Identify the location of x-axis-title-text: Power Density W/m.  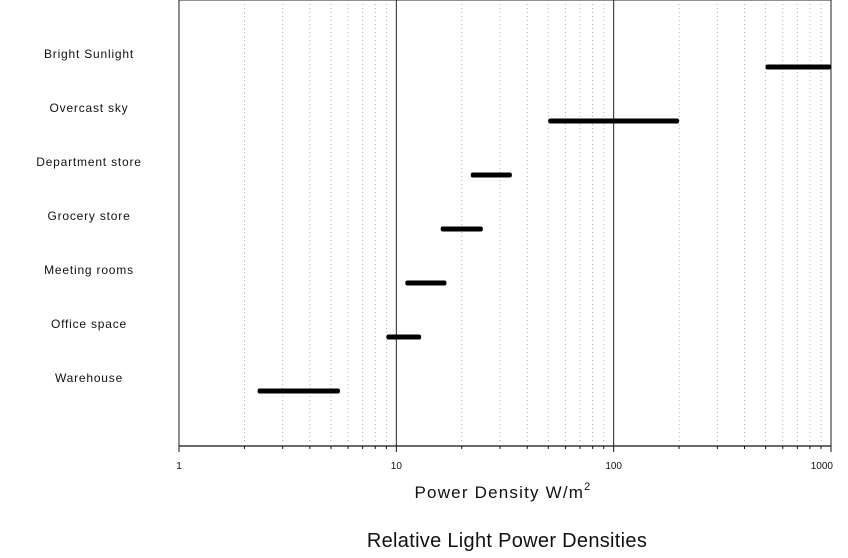
(500, 492).